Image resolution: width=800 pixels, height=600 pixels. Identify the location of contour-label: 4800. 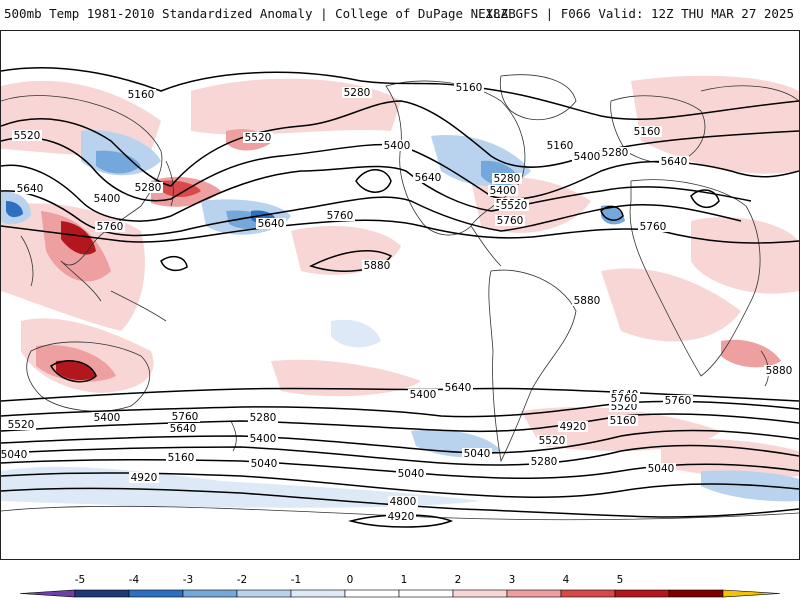
(403, 502).